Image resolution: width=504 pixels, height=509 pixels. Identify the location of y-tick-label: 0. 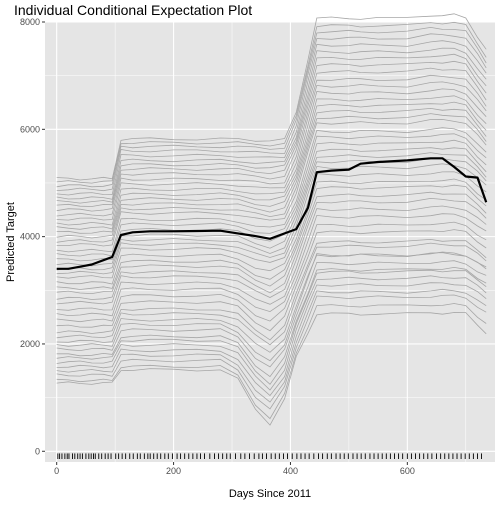
(37, 451).